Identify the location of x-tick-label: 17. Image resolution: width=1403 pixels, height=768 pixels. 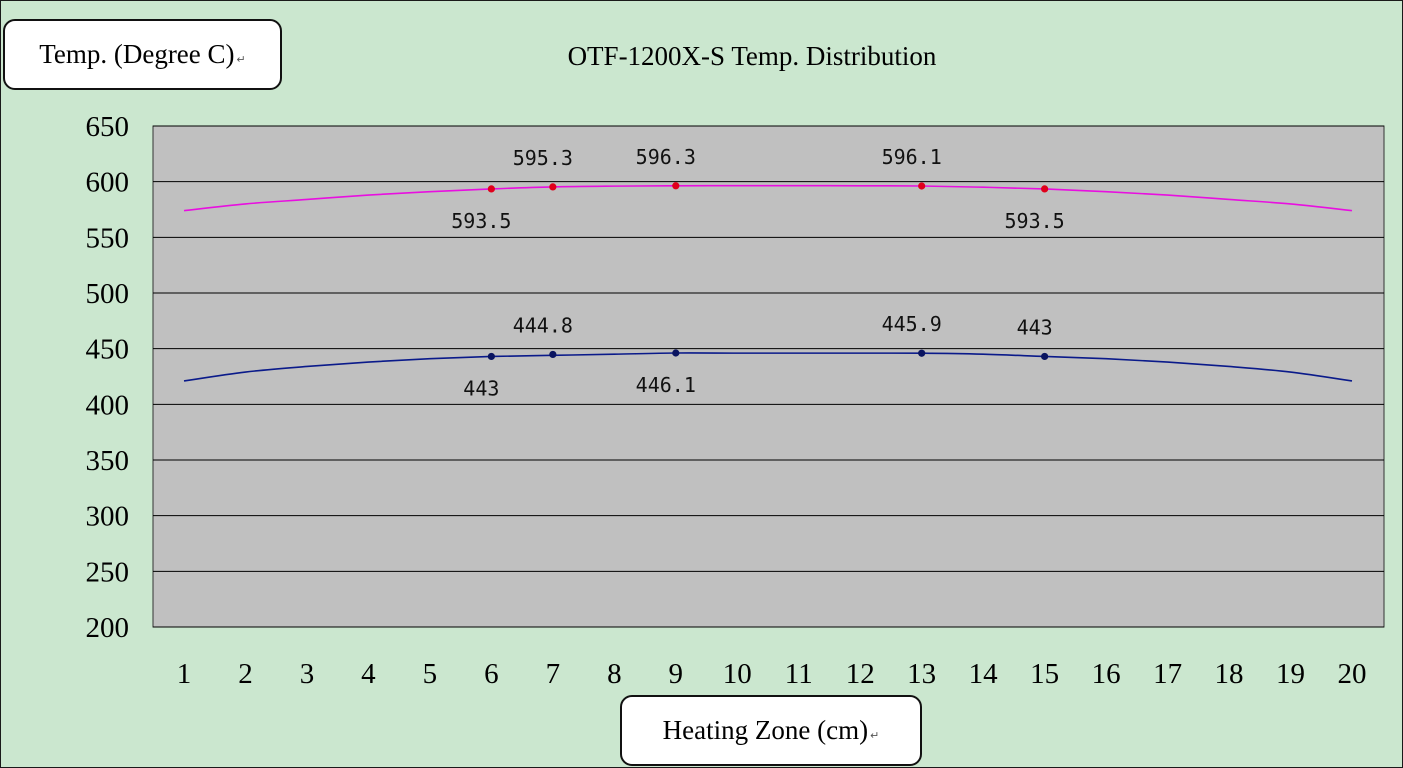
(1167, 674).